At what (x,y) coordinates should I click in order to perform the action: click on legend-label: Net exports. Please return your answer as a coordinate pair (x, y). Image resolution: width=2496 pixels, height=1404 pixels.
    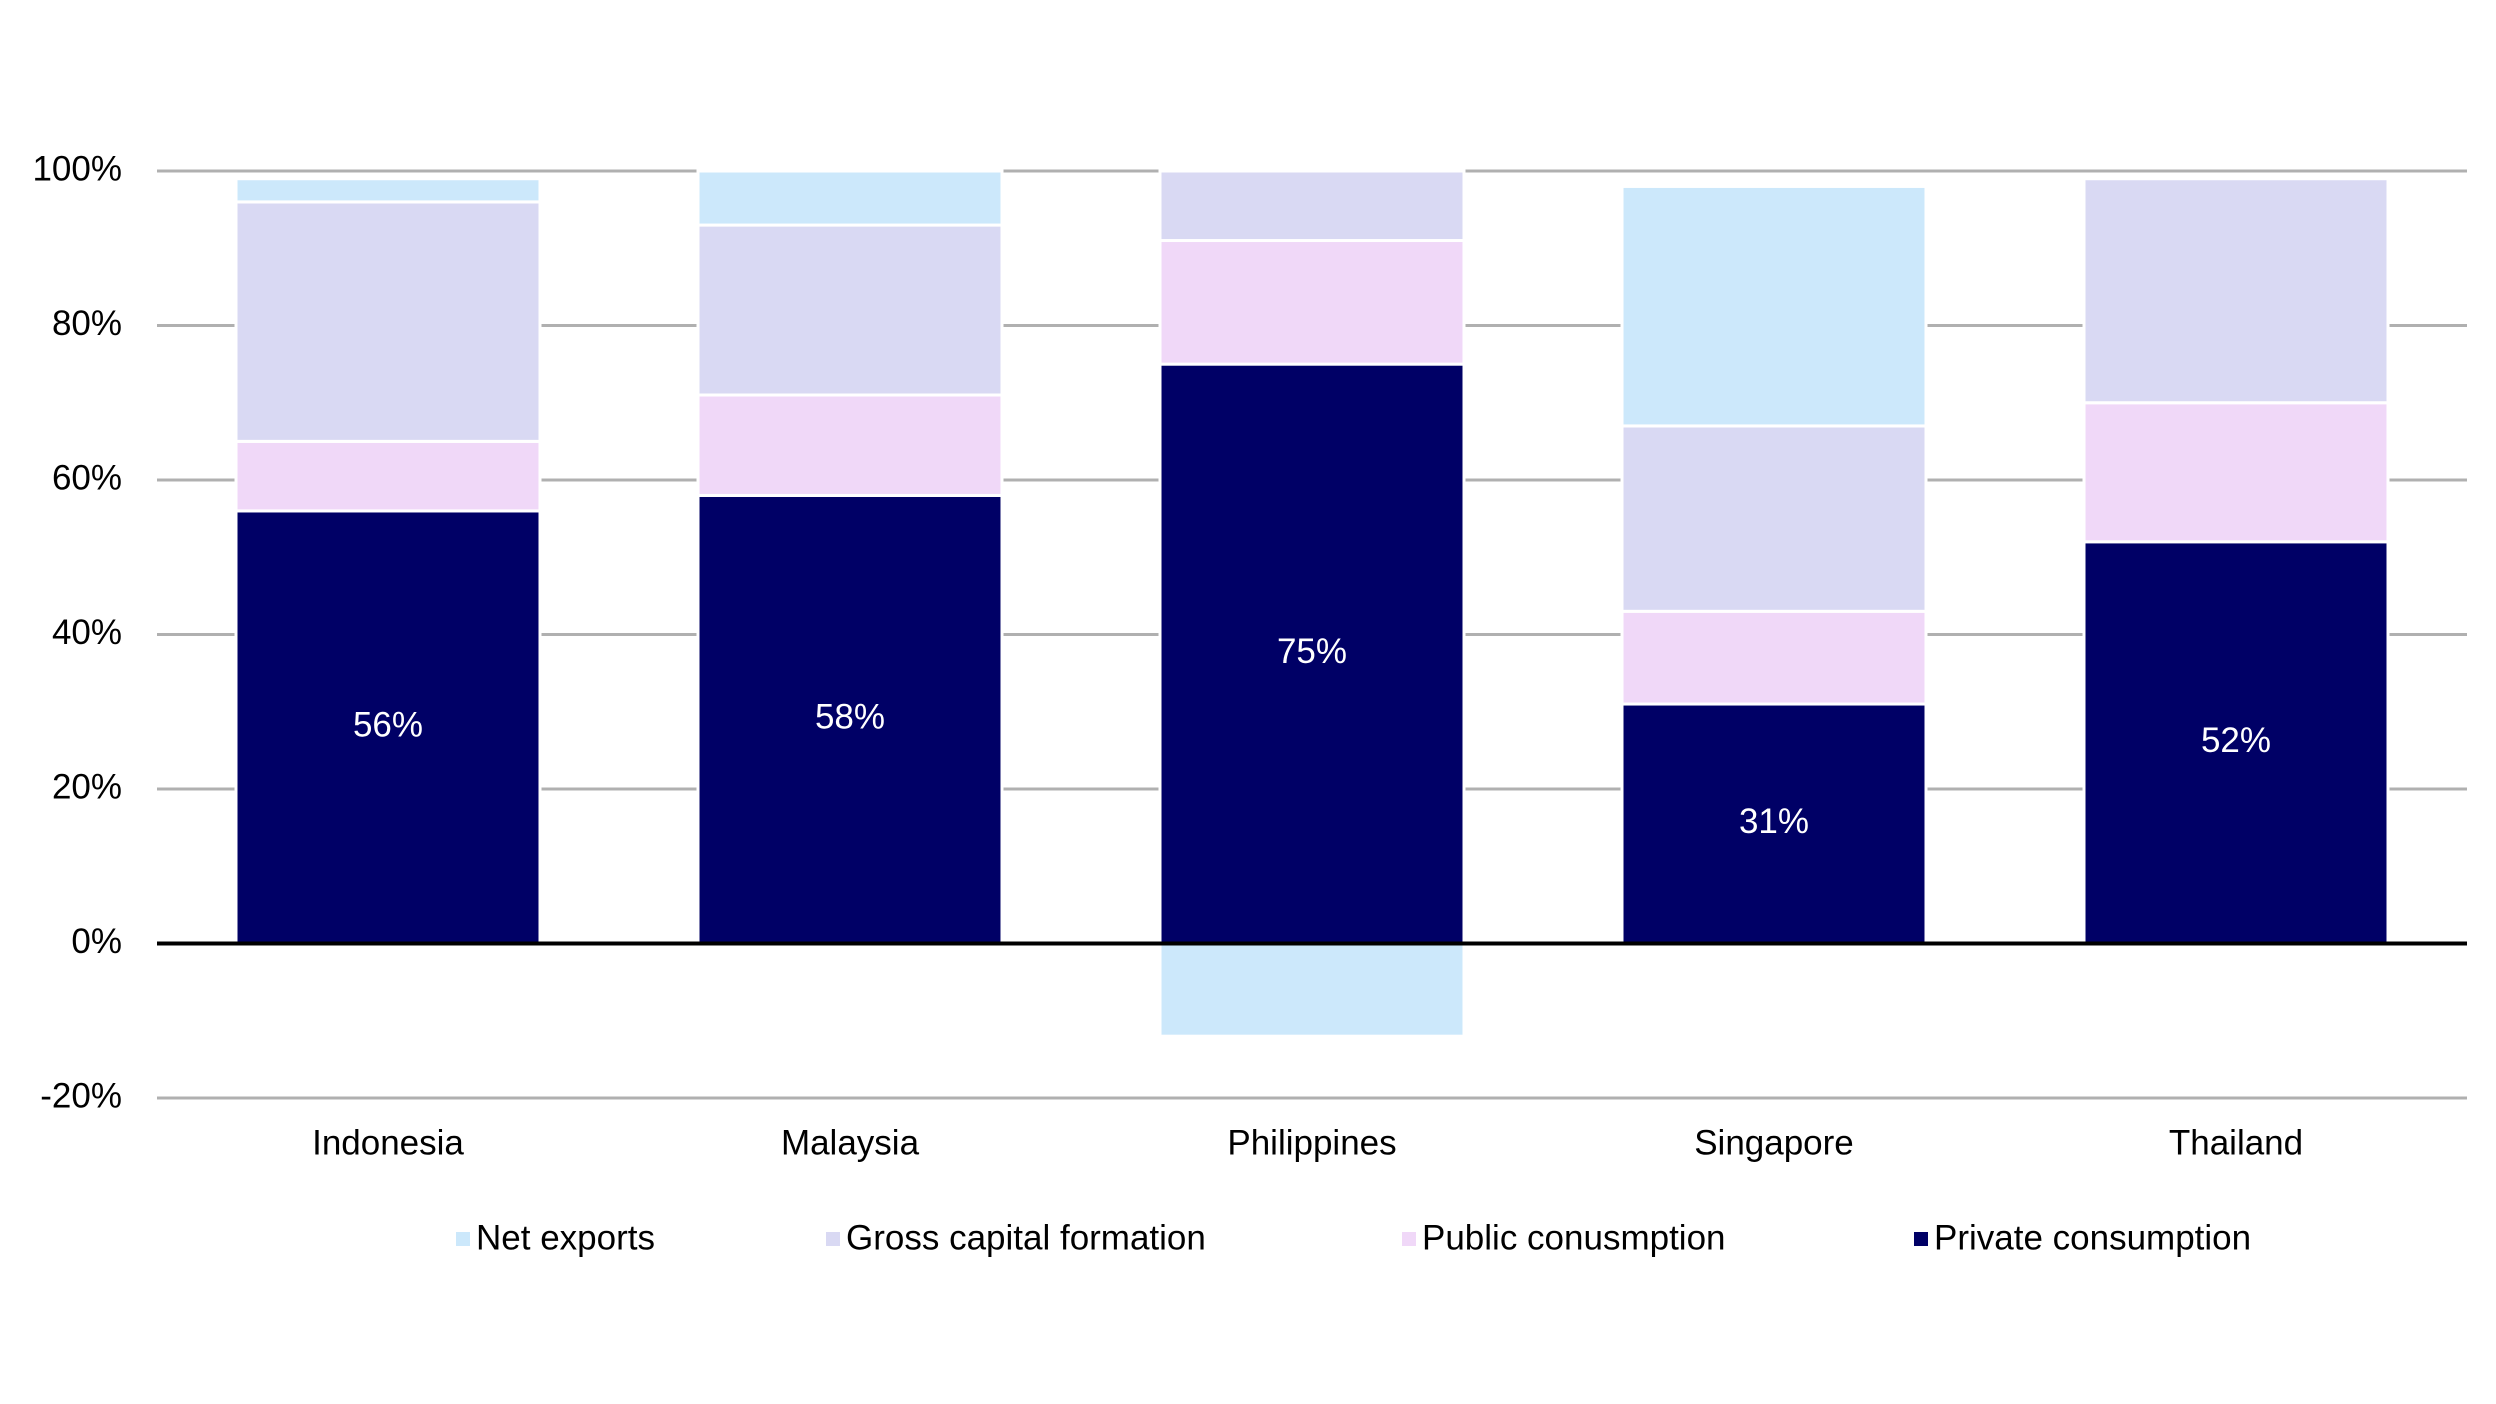
    Looking at the image, I should click on (565, 1237).